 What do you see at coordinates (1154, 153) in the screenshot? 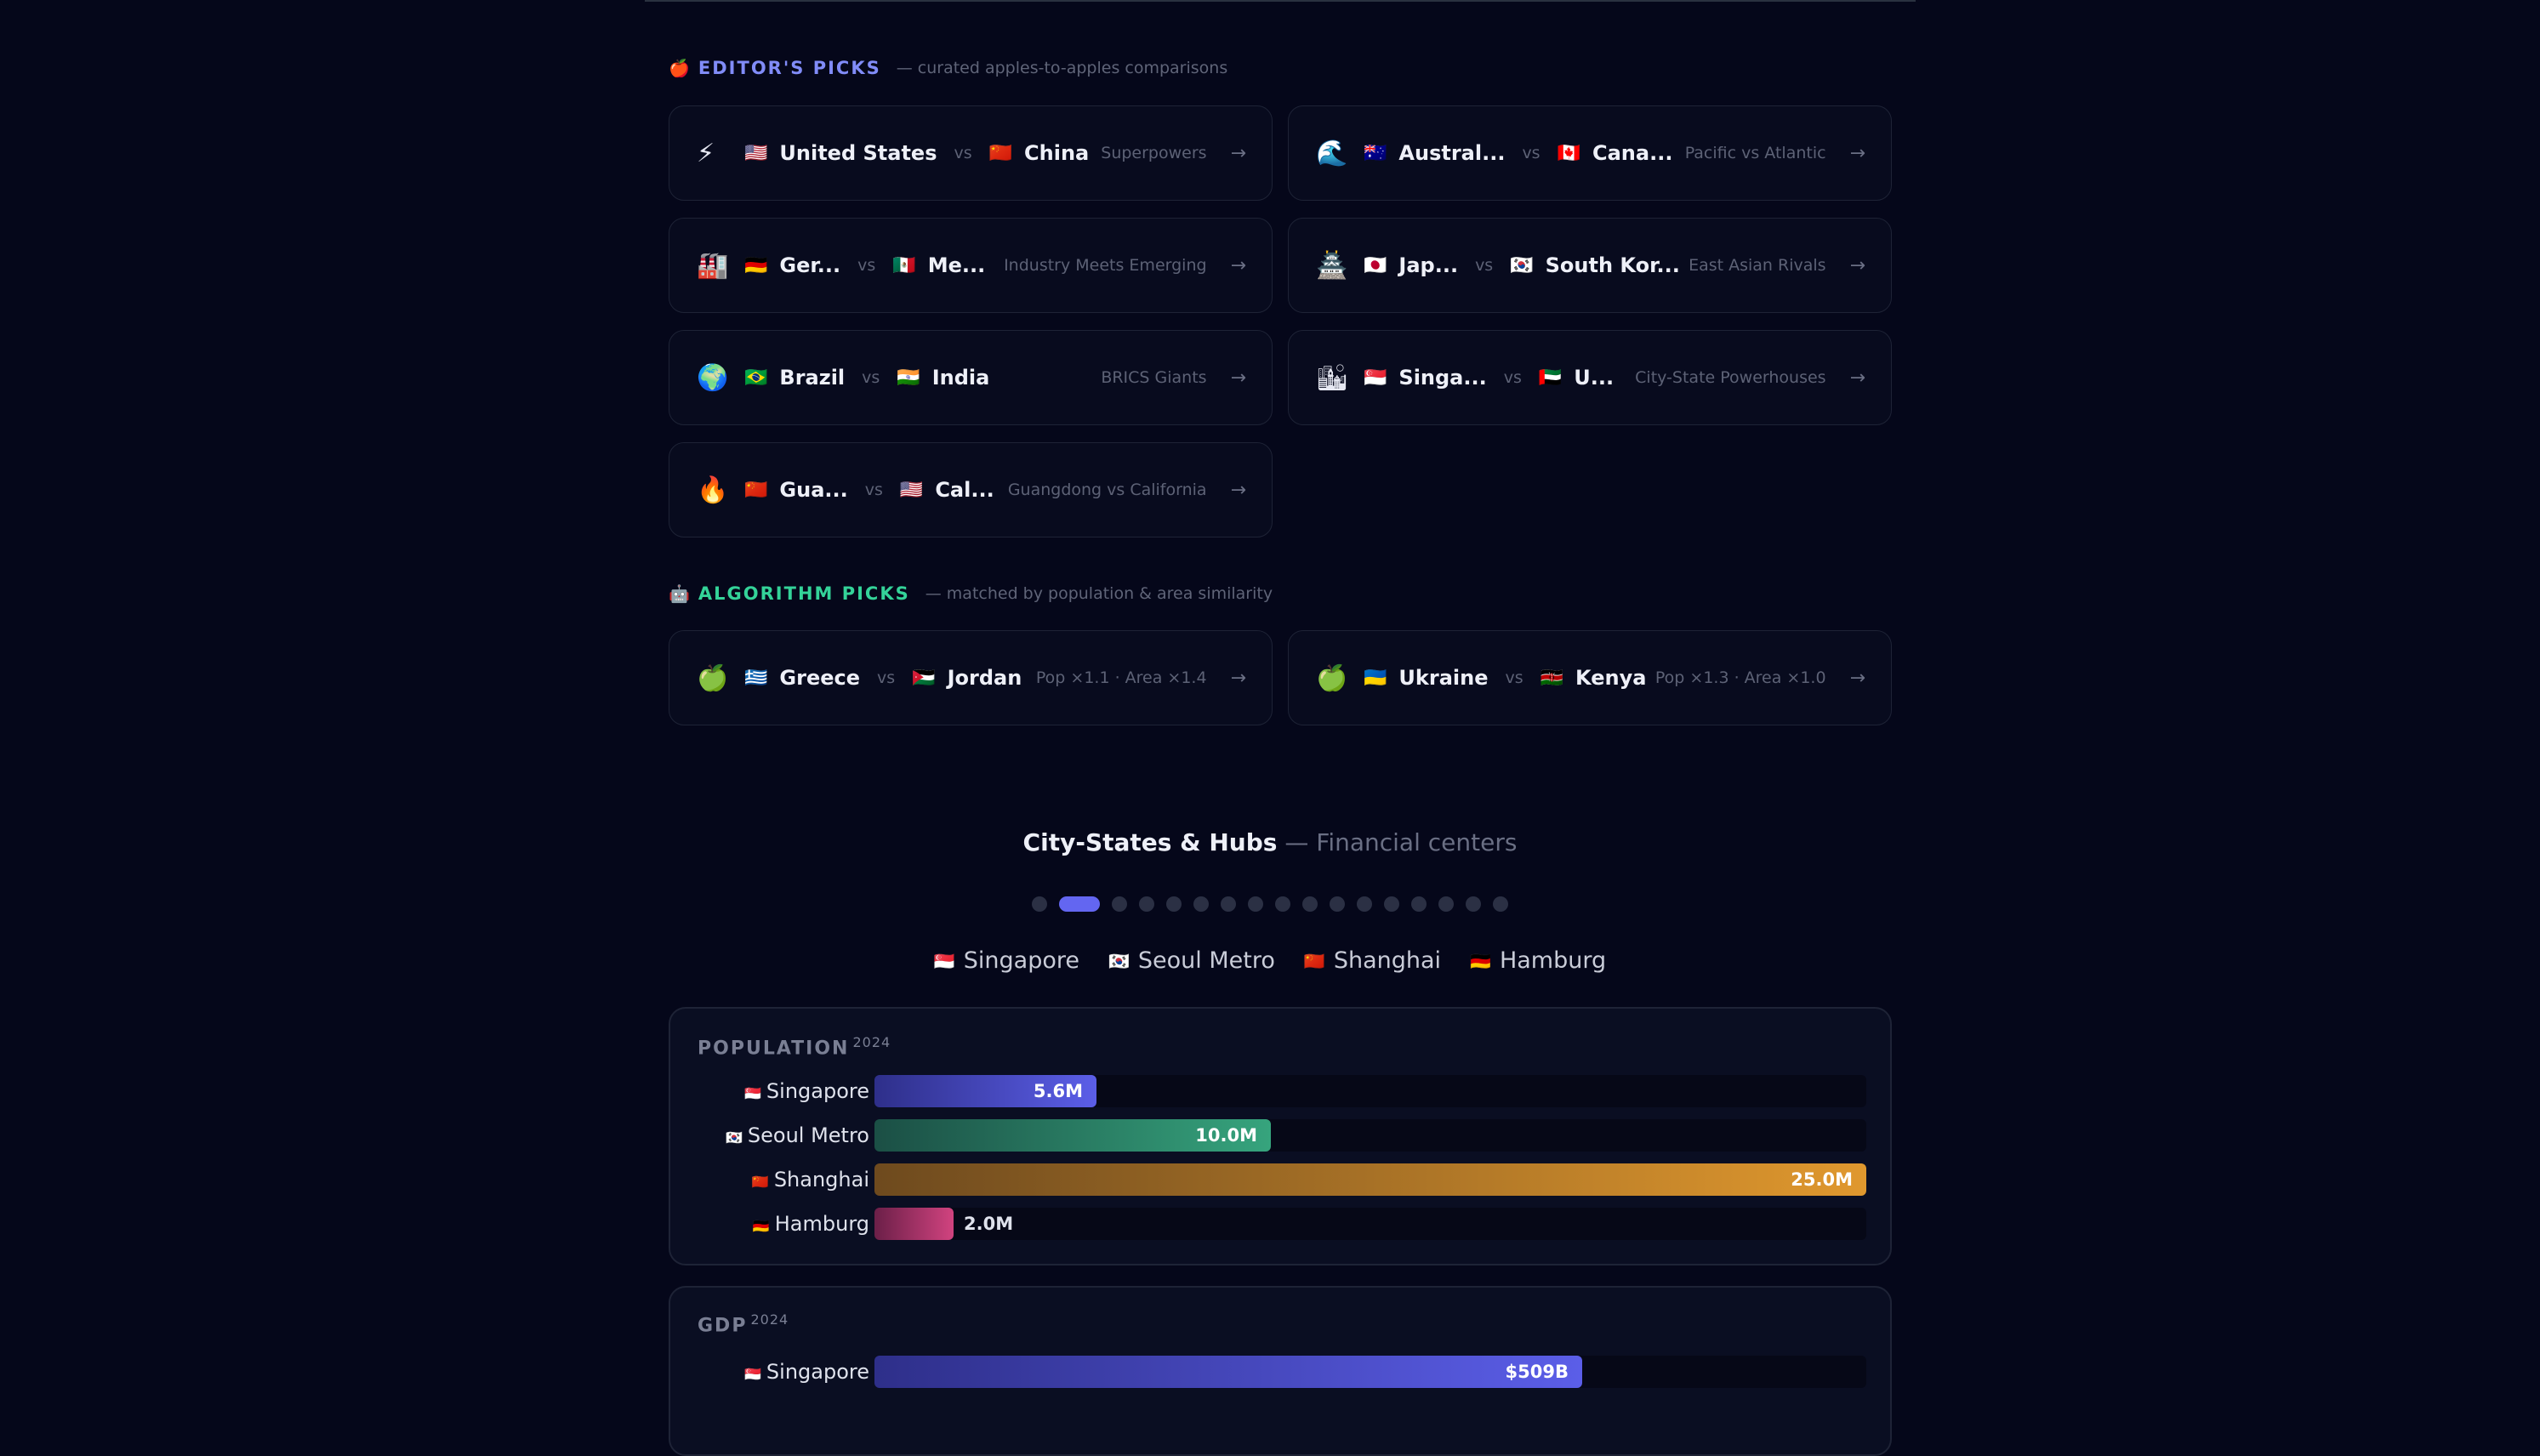
I see `comparison-tag: Superpowers` at bounding box center [1154, 153].